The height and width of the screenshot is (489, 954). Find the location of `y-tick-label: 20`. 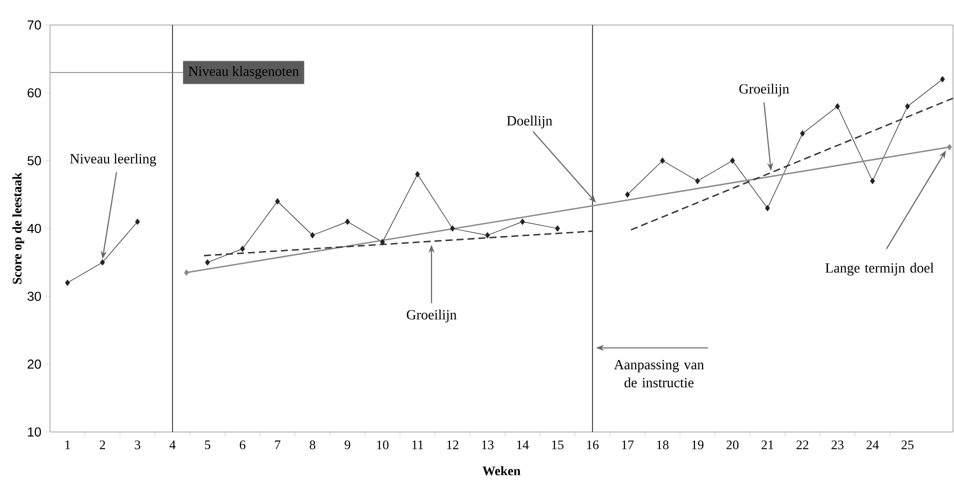

y-tick-label: 20 is located at coordinates (34, 364).